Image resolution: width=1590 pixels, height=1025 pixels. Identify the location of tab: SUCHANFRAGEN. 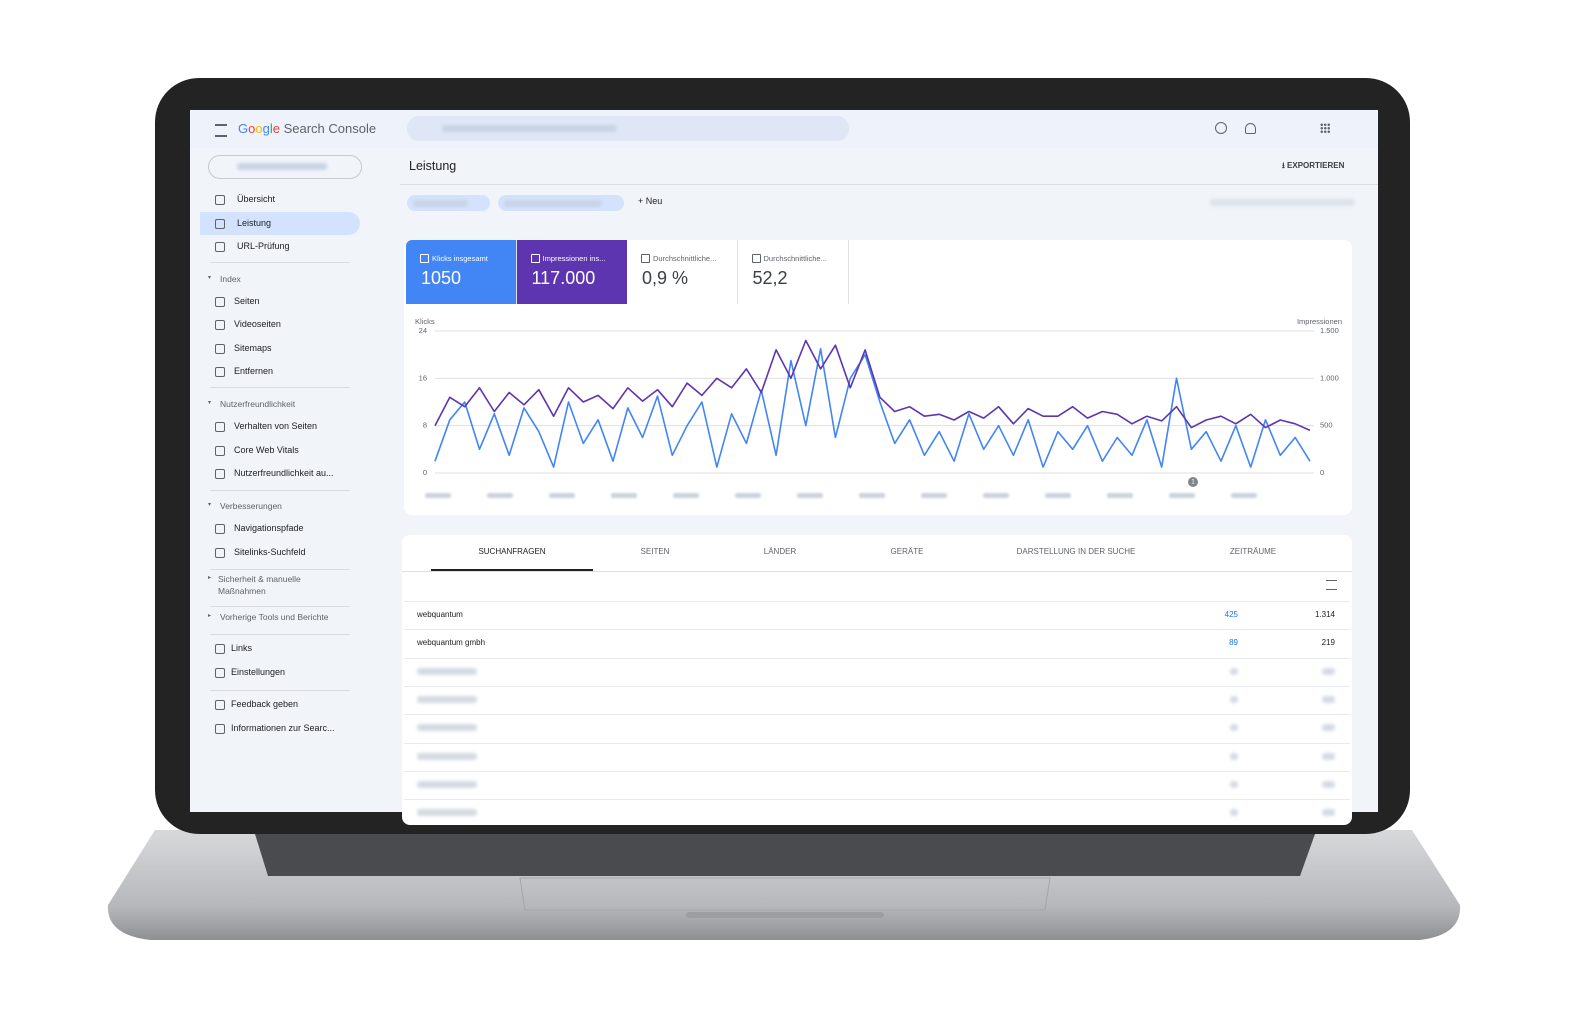
(512, 551).